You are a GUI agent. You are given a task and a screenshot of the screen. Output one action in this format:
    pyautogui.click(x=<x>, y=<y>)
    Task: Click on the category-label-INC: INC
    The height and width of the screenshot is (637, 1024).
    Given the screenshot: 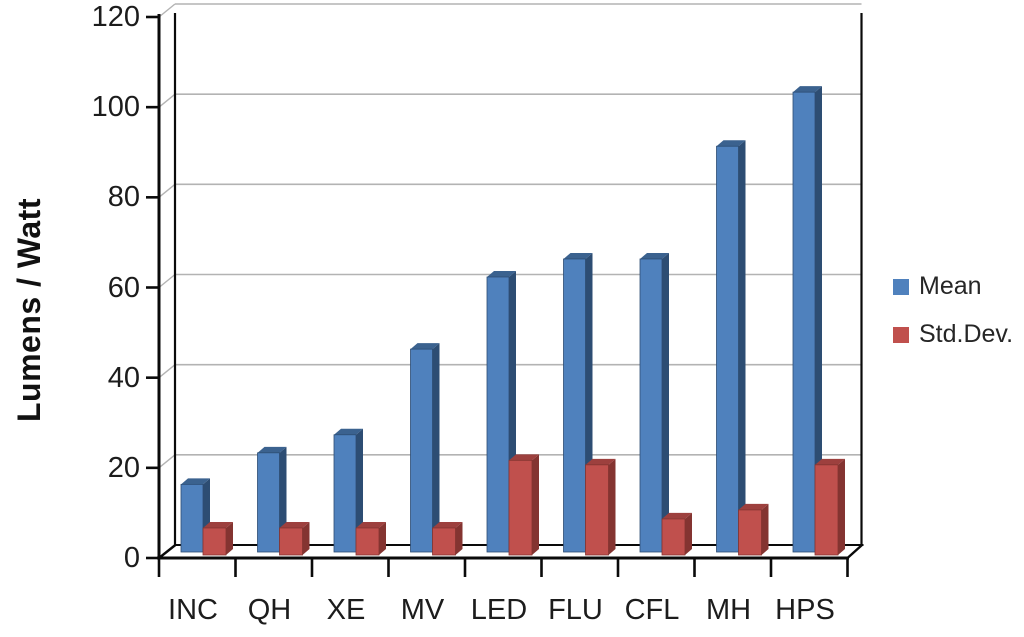 What is the action you would take?
    pyautogui.click(x=193, y=610)
    